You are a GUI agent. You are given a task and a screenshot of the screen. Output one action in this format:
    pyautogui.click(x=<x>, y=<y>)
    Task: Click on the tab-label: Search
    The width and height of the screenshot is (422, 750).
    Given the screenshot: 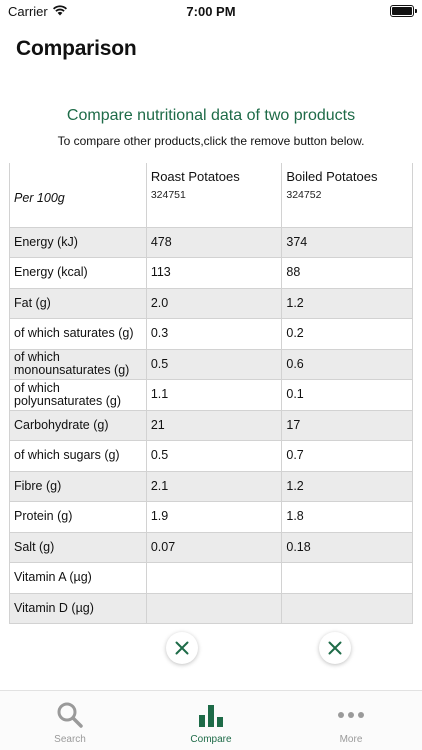 What is the action you would take?
    pyautogui.click(x=70, y=739)
    